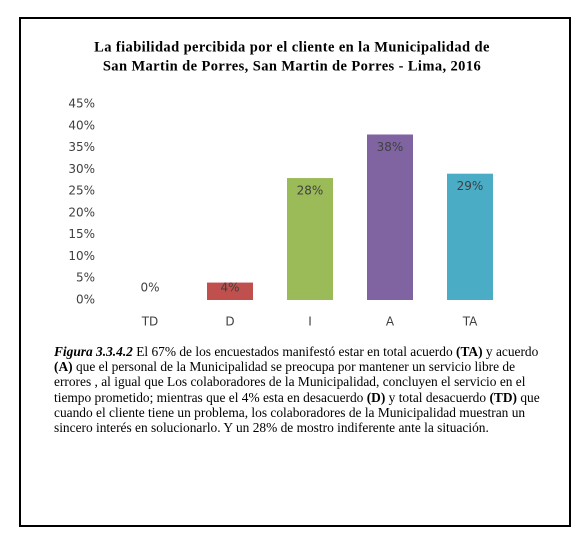 This screenshot has width=587, height=544. Describe the element at coordinates (81, 104) in the screenshot. I see `y-tick-label: 45%` at that location.